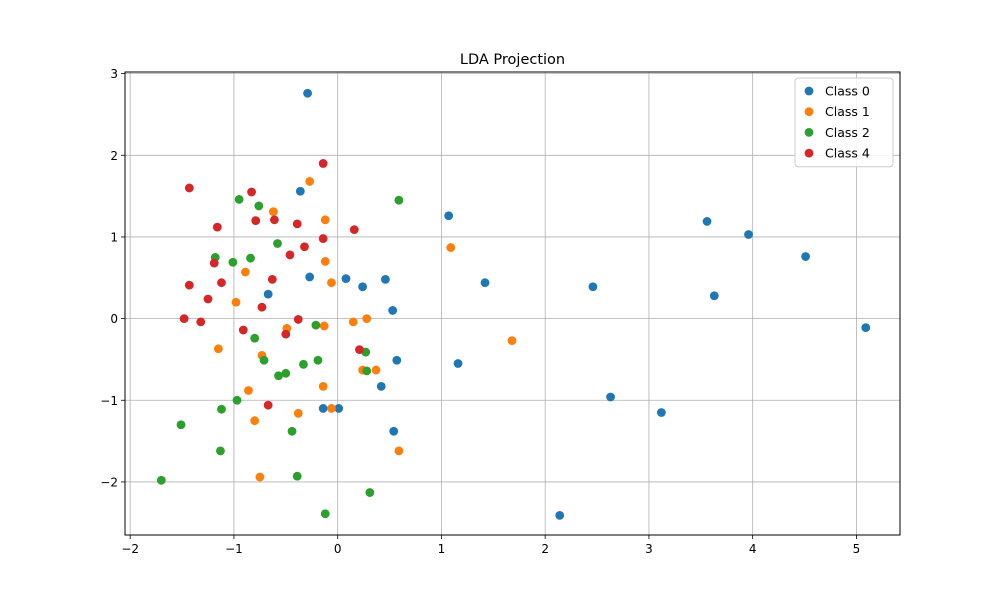  I want to click on x-tick-label: 1, so click(442, 549).